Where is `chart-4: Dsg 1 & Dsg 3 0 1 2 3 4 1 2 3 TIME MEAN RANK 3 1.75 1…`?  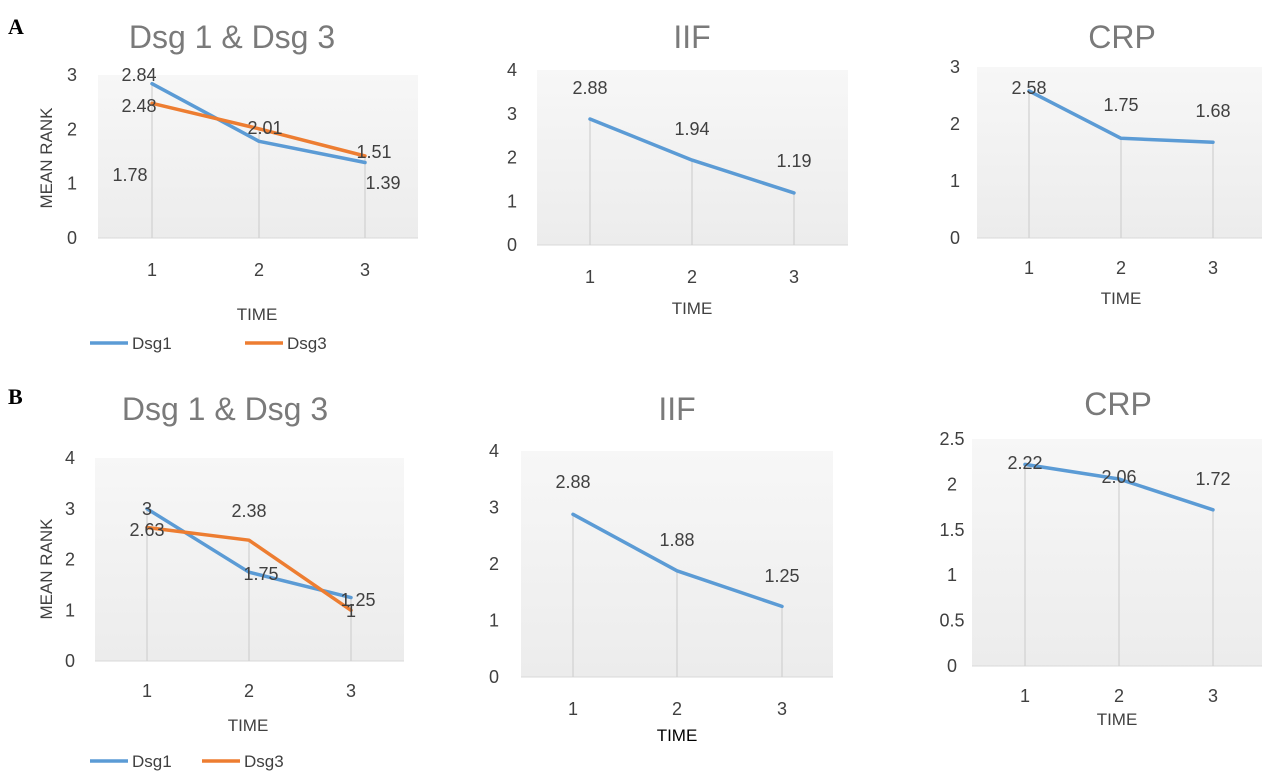
chart-4: Dsg 1 & Dsg 3 0 1 2 3 4 1 2 3 TIME MEAN RANK 3 1.75 1… is located at coordinates (220, 581).